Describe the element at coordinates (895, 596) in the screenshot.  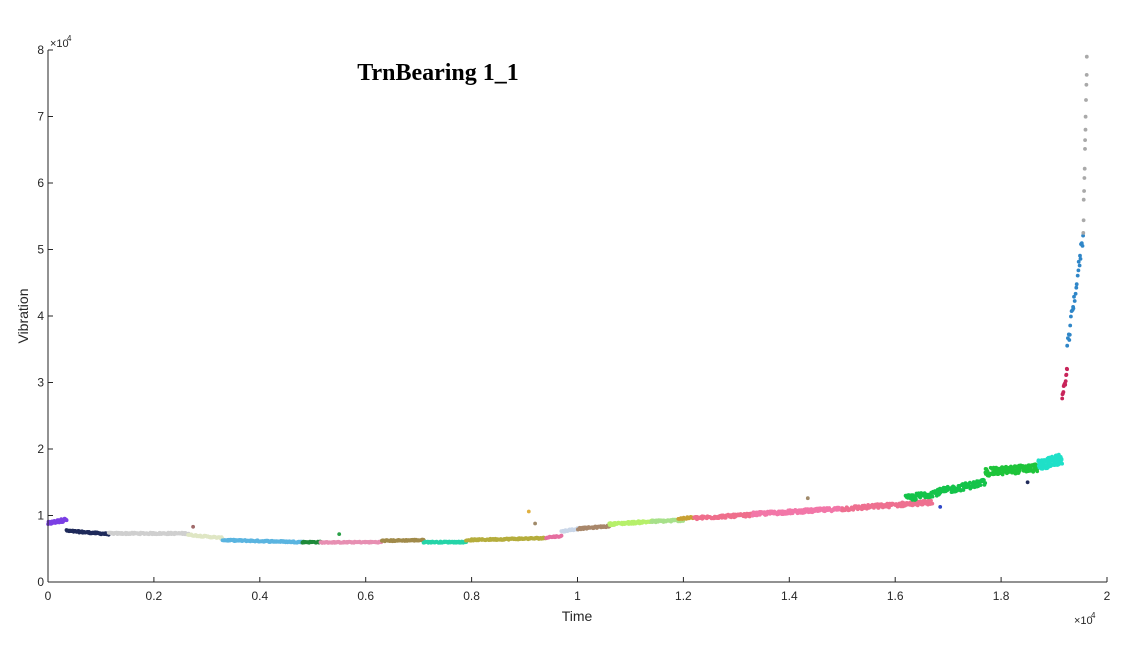
I see `x-tick-label: 1.6` at that location.